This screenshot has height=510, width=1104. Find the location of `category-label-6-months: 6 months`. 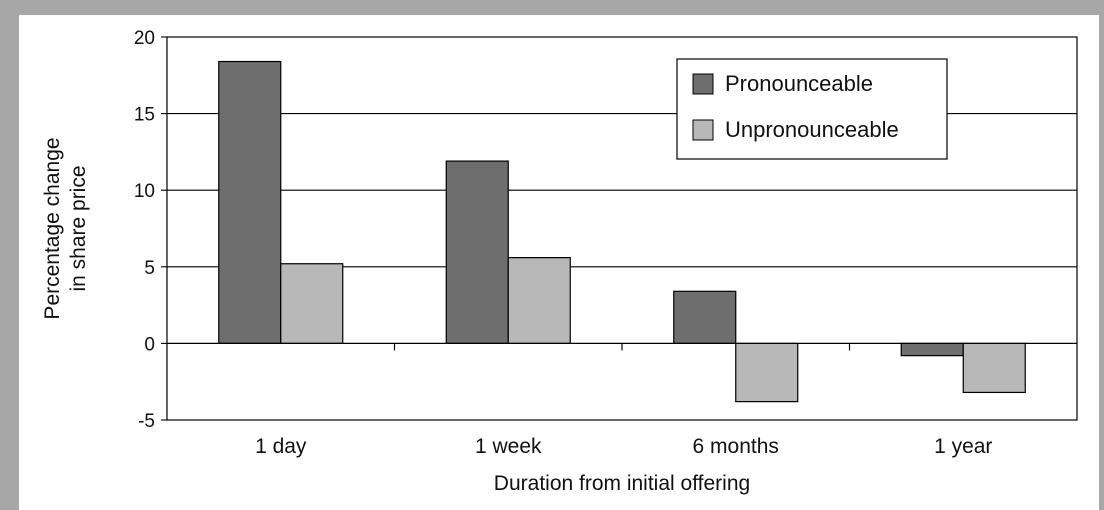

category-label-6-months: 6 months is located at coordinates (736, 446).